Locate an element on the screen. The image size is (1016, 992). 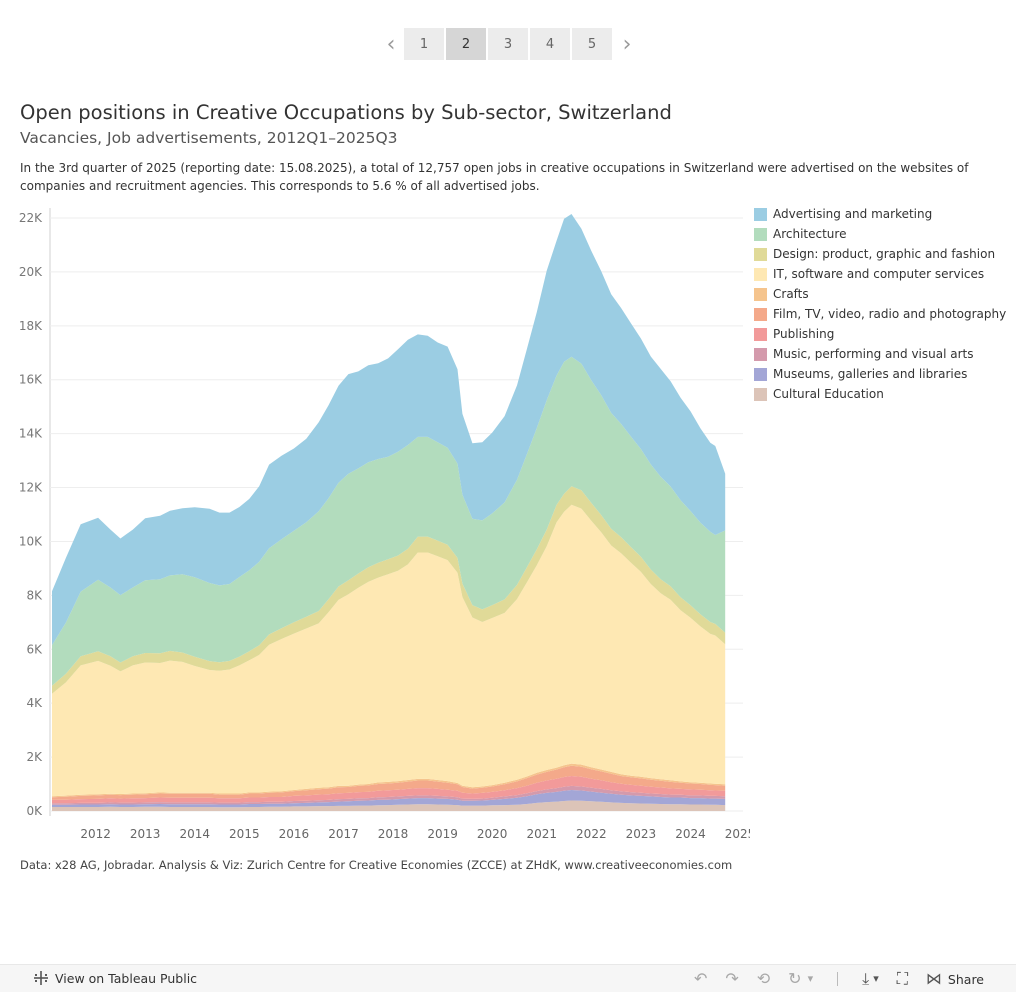
x-tick-label: 2016 is located at coordinates (294, 834).